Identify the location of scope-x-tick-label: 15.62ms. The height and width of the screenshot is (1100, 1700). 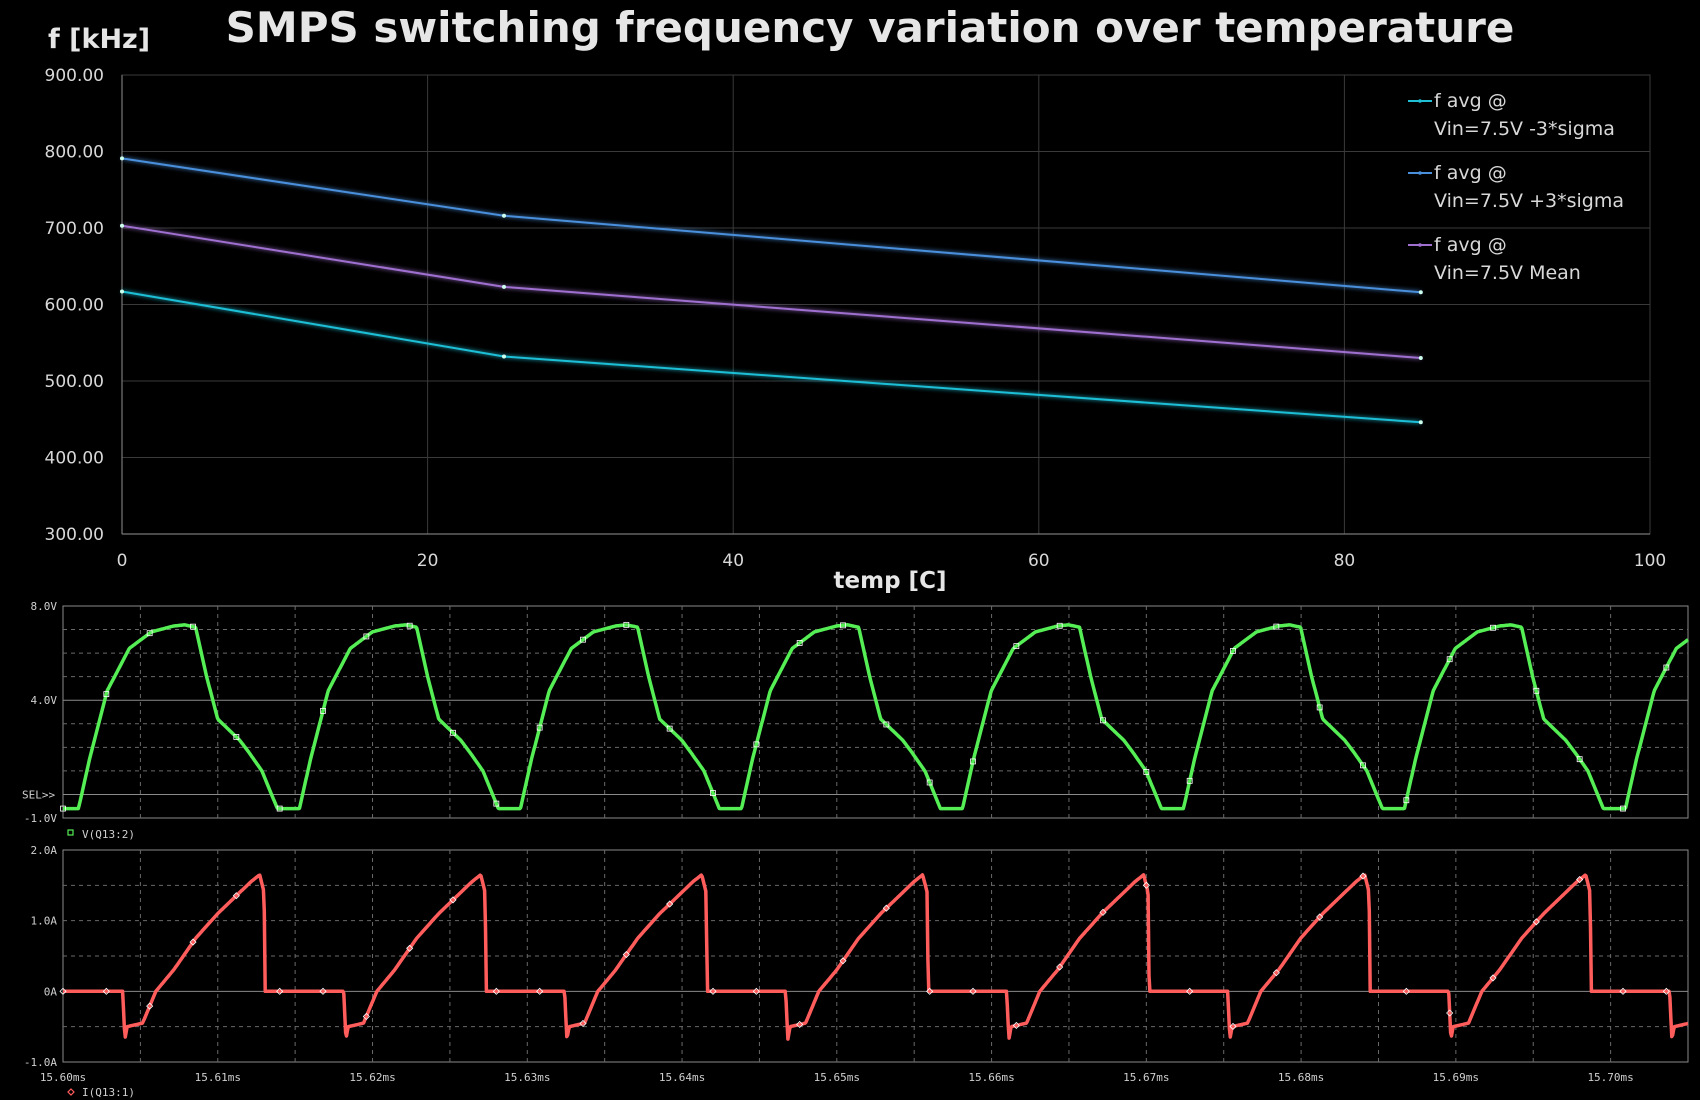
(372, 1077).